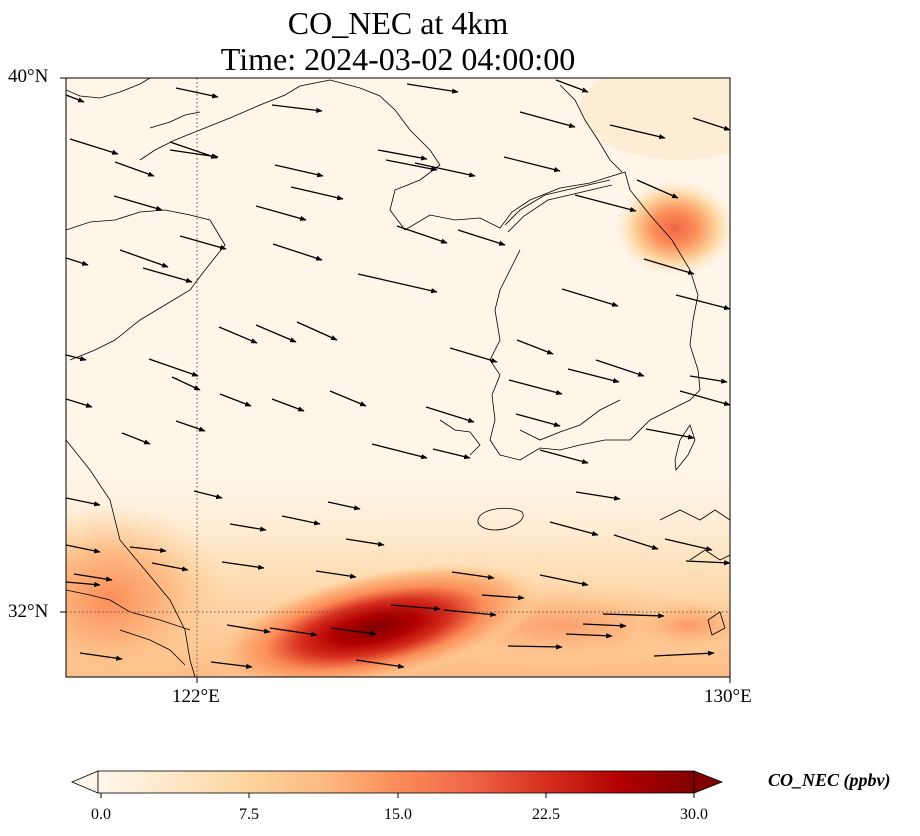 This screenshot has width=920, height=836. I want to click on map-title-line-2: Time: 2024-03-02 04:00:00, so click(398, 59).